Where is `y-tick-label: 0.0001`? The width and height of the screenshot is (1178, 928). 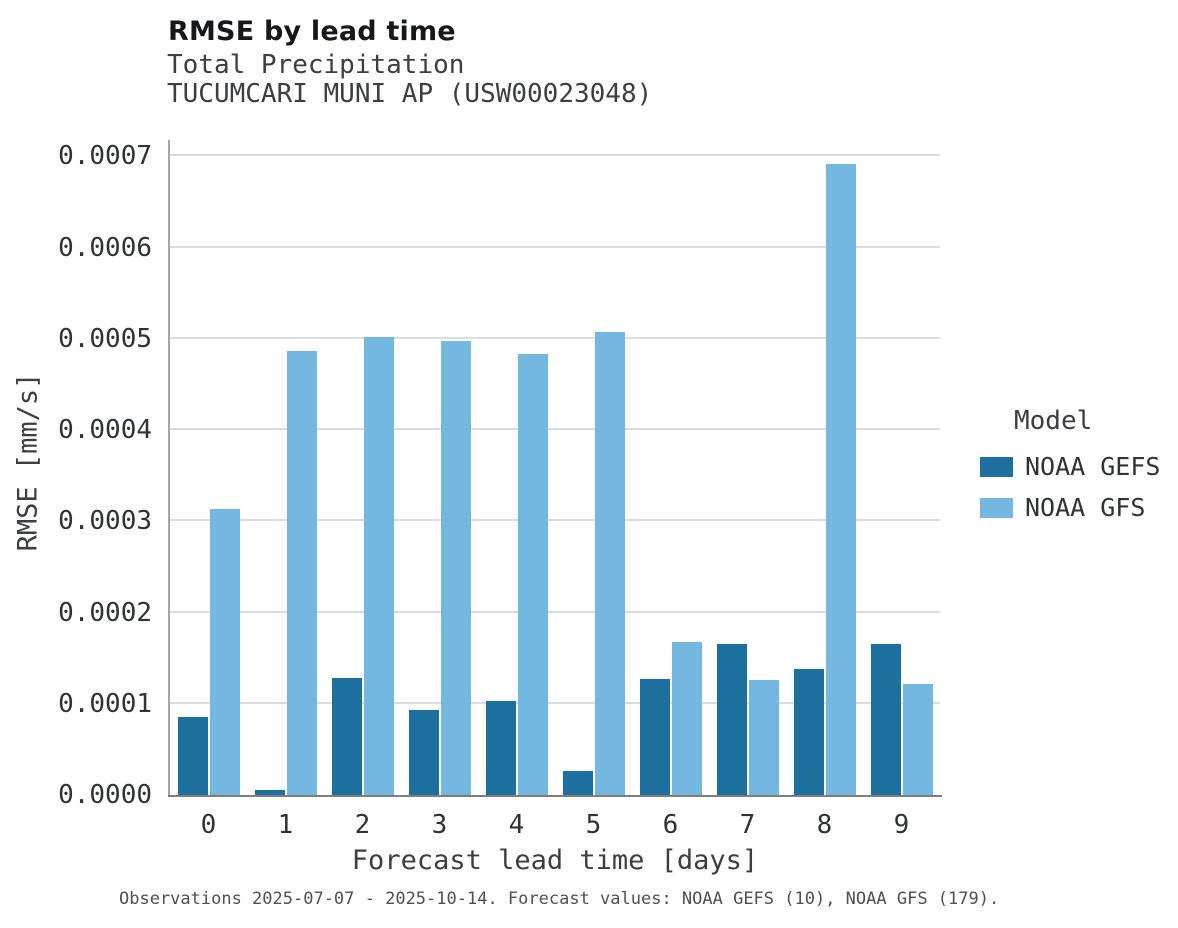
y-tick-label: 0.0001 is located at coordinates (105, 703).